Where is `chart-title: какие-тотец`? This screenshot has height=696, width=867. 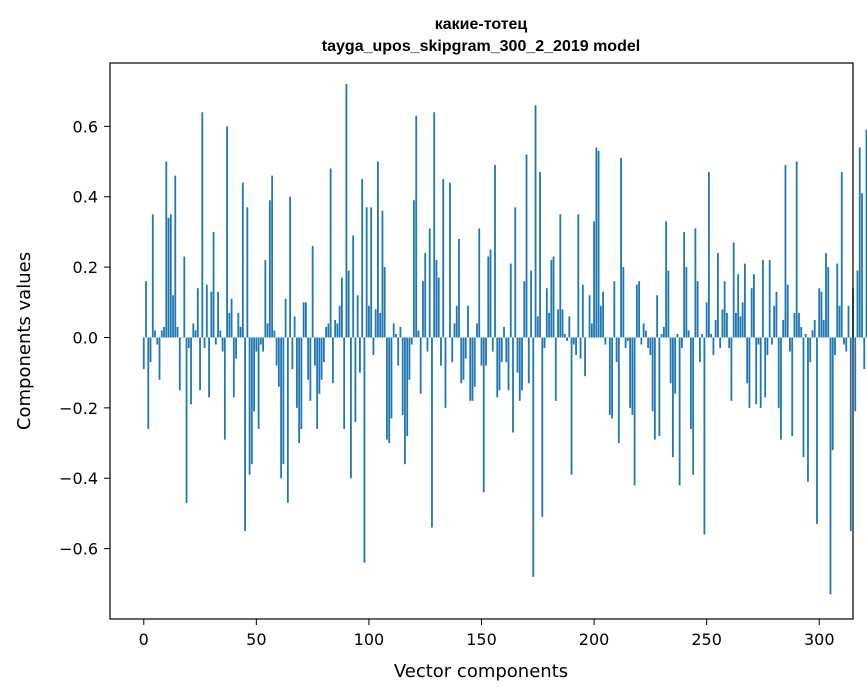 chart-title: какие-тотец is located at coordinates (481, 24).